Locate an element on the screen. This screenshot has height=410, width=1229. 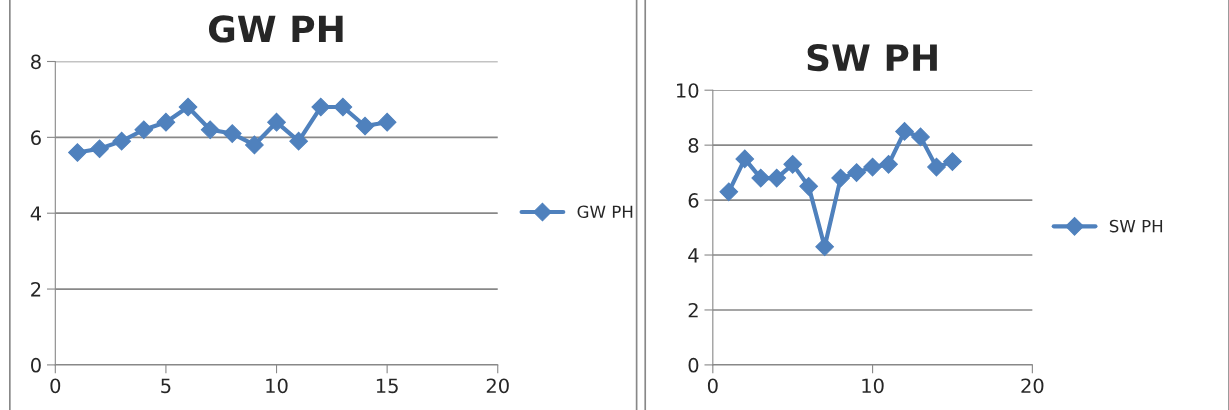
y-tick-label: 10 is located at coordinates (688, 90).